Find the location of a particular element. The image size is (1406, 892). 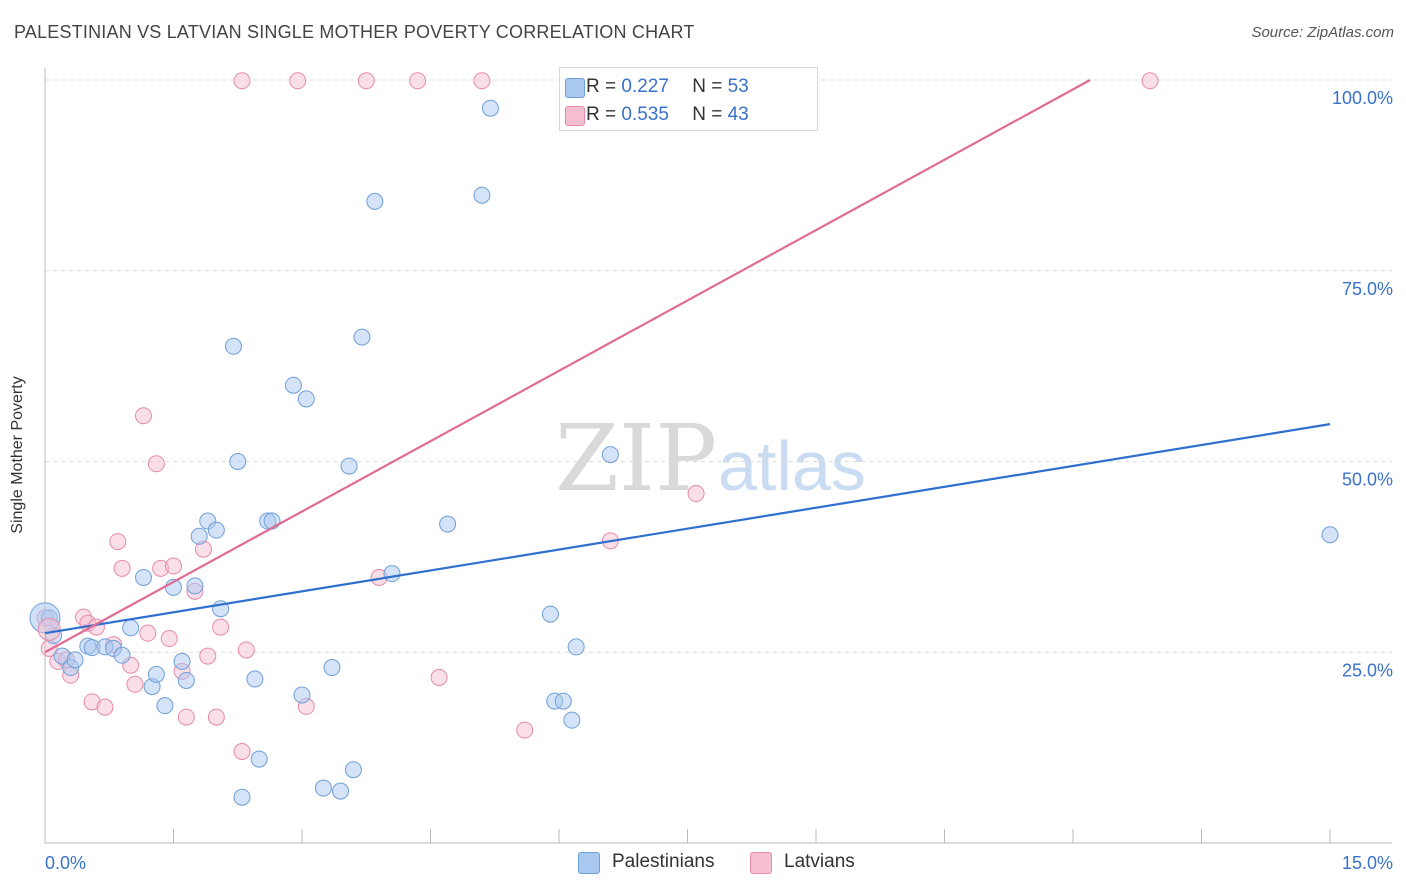

series-legend: Palestinians Latvians is located at coordinates (703, 865).